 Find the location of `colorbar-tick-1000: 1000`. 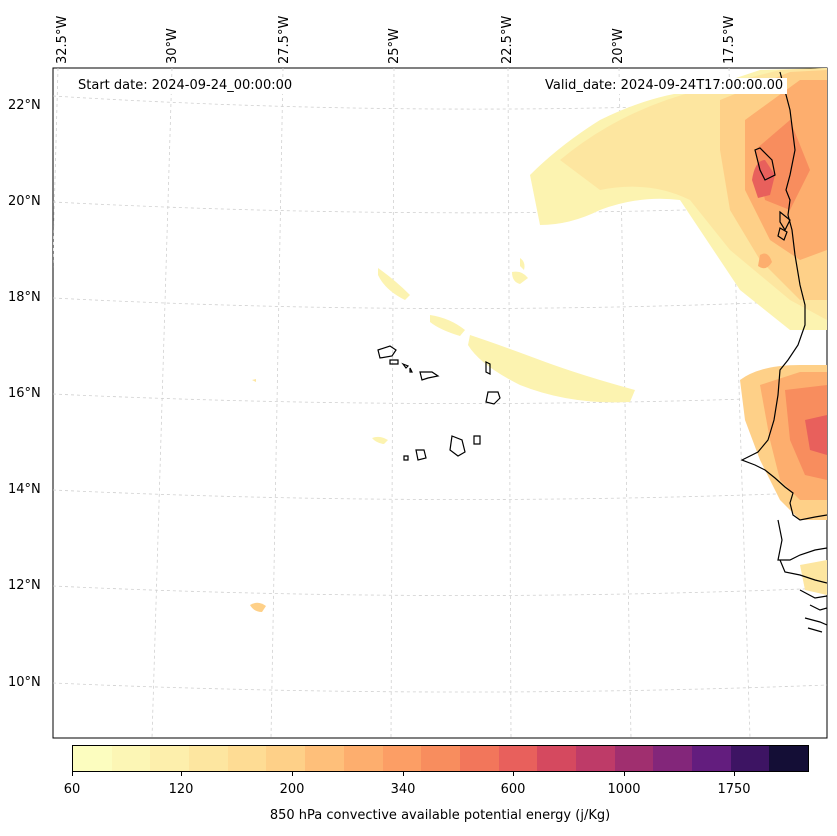

colorbar-tick-1000: 1000 is located at coordinates (624, 789).